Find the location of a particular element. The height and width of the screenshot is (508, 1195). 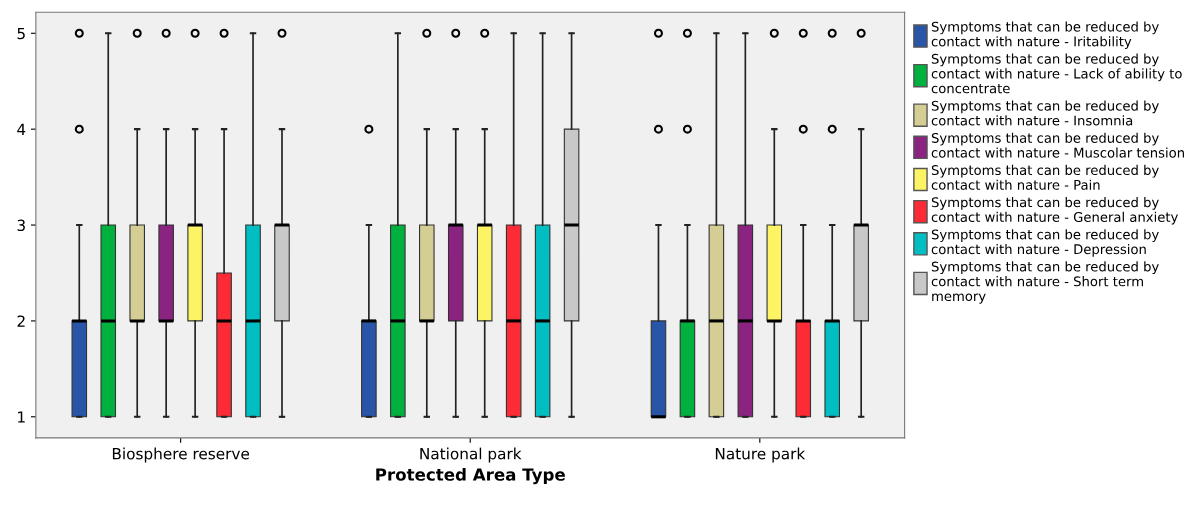

y-tick-label: 3 is located at coordinates (21, 225).